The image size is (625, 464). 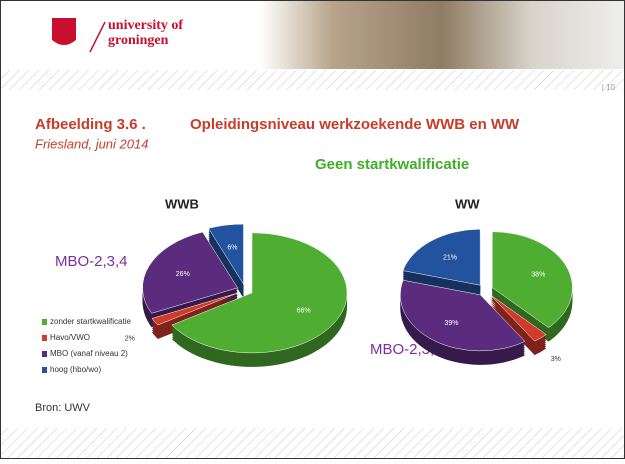 I want to click on legend-label: hoog (hbo/wo), so click(x=75, y=369).